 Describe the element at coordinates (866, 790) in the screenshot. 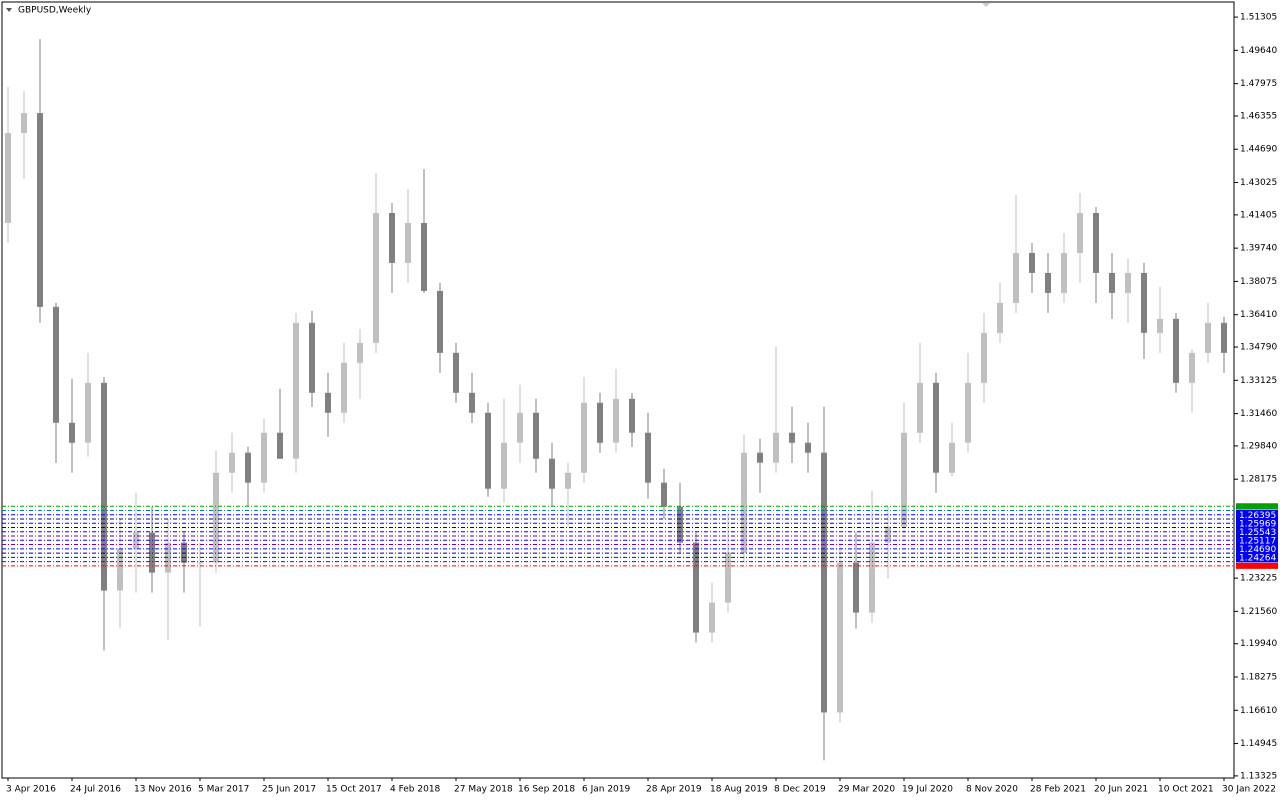

I see `x-tick-label: 29 Mar 2020` at that location.